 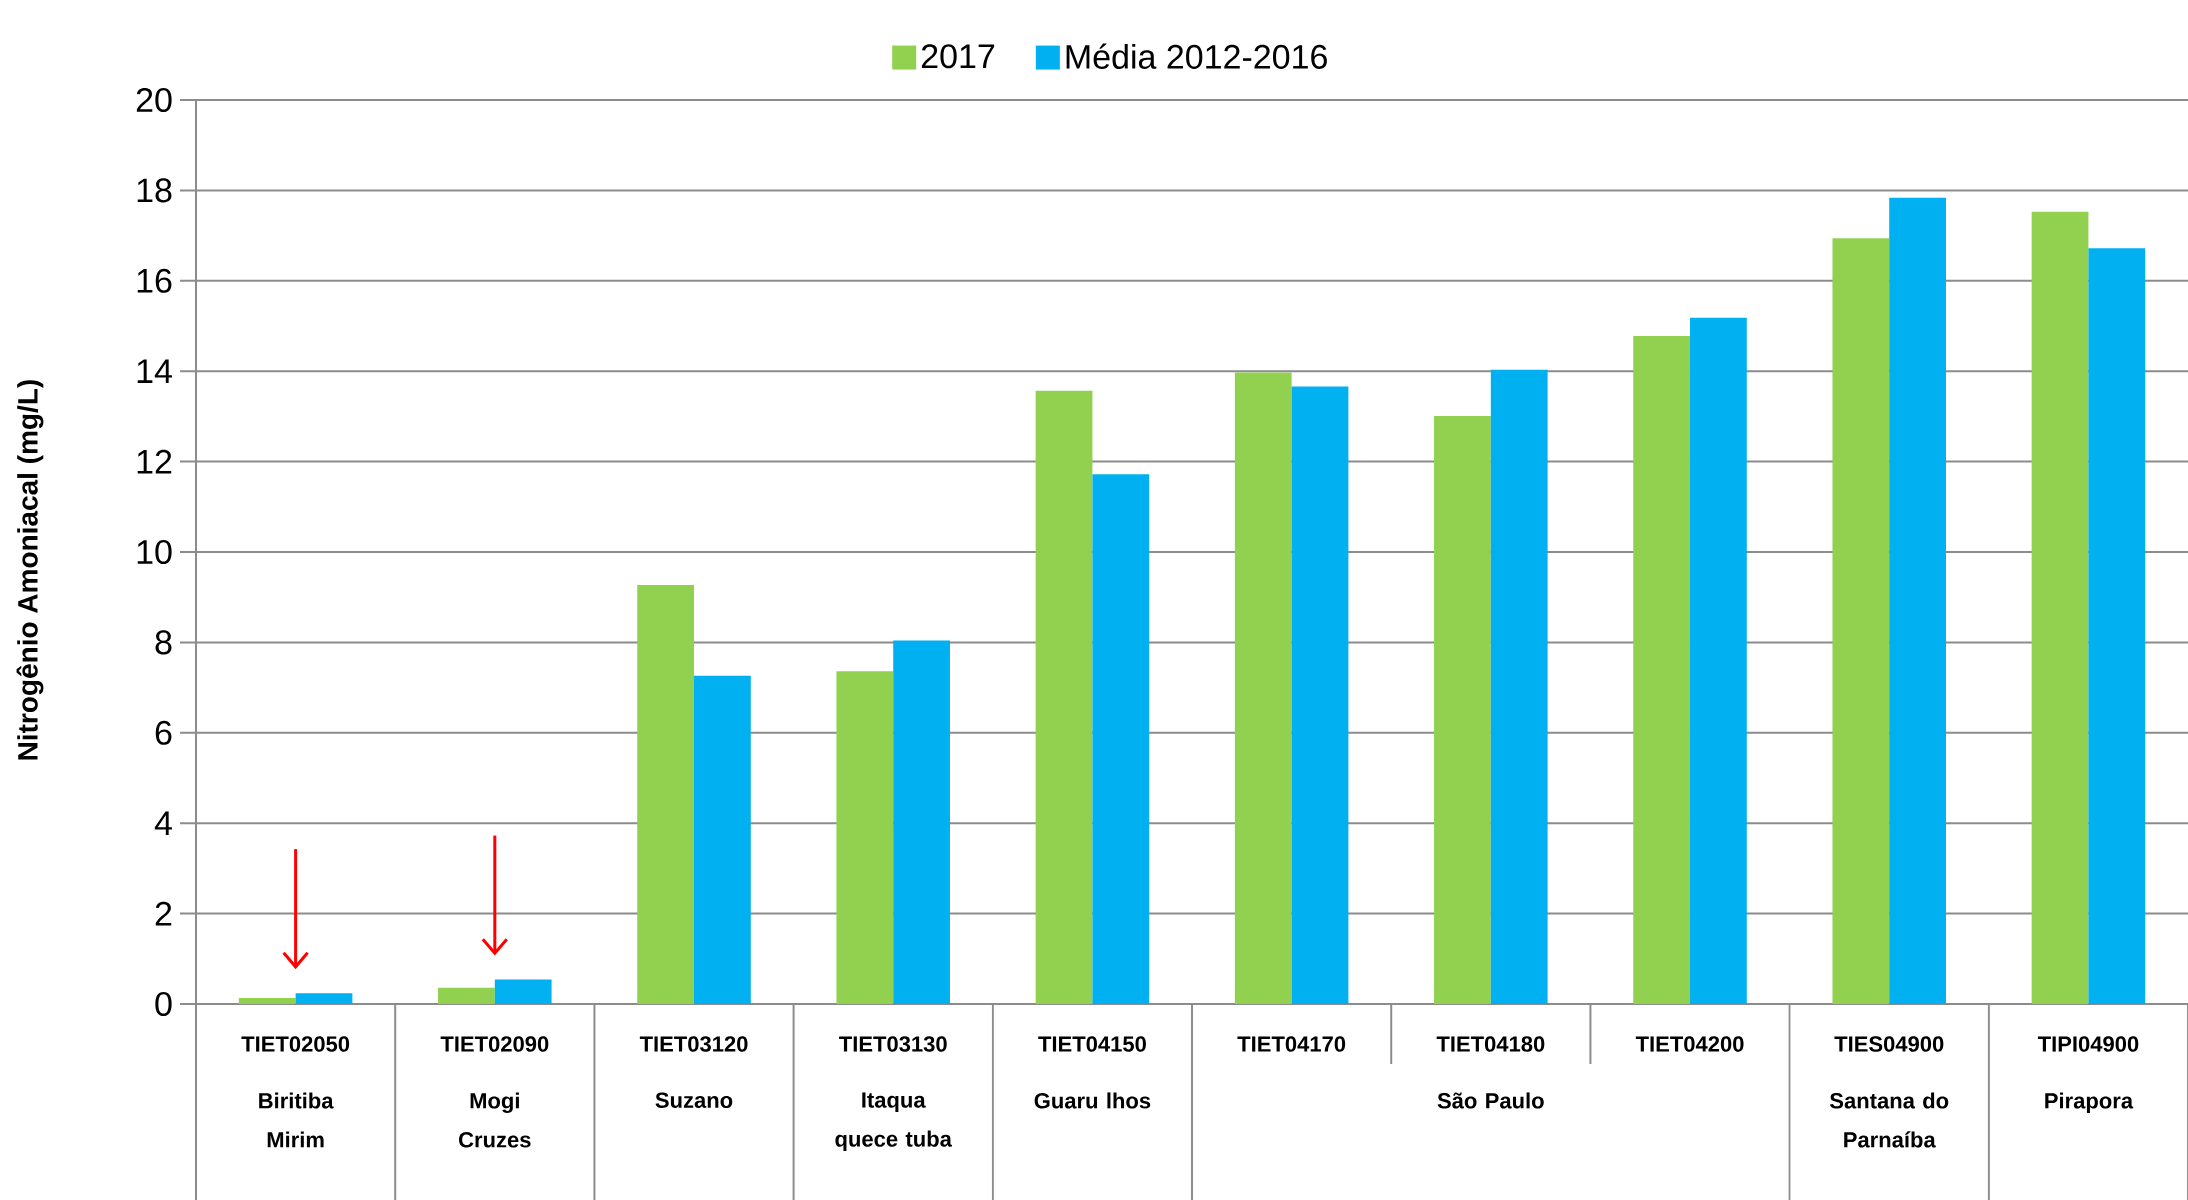 I want to click on x-tick-label: TIET03130, so click(x=893, y=1044).